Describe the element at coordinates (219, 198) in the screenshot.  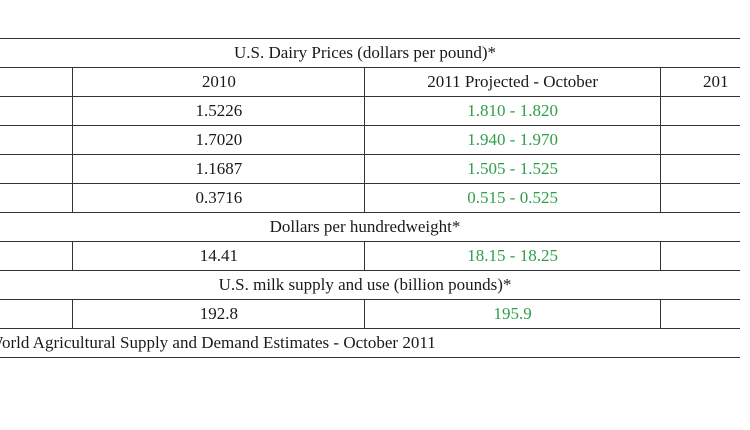
I see `cell-2010: 0.3716` at that location.